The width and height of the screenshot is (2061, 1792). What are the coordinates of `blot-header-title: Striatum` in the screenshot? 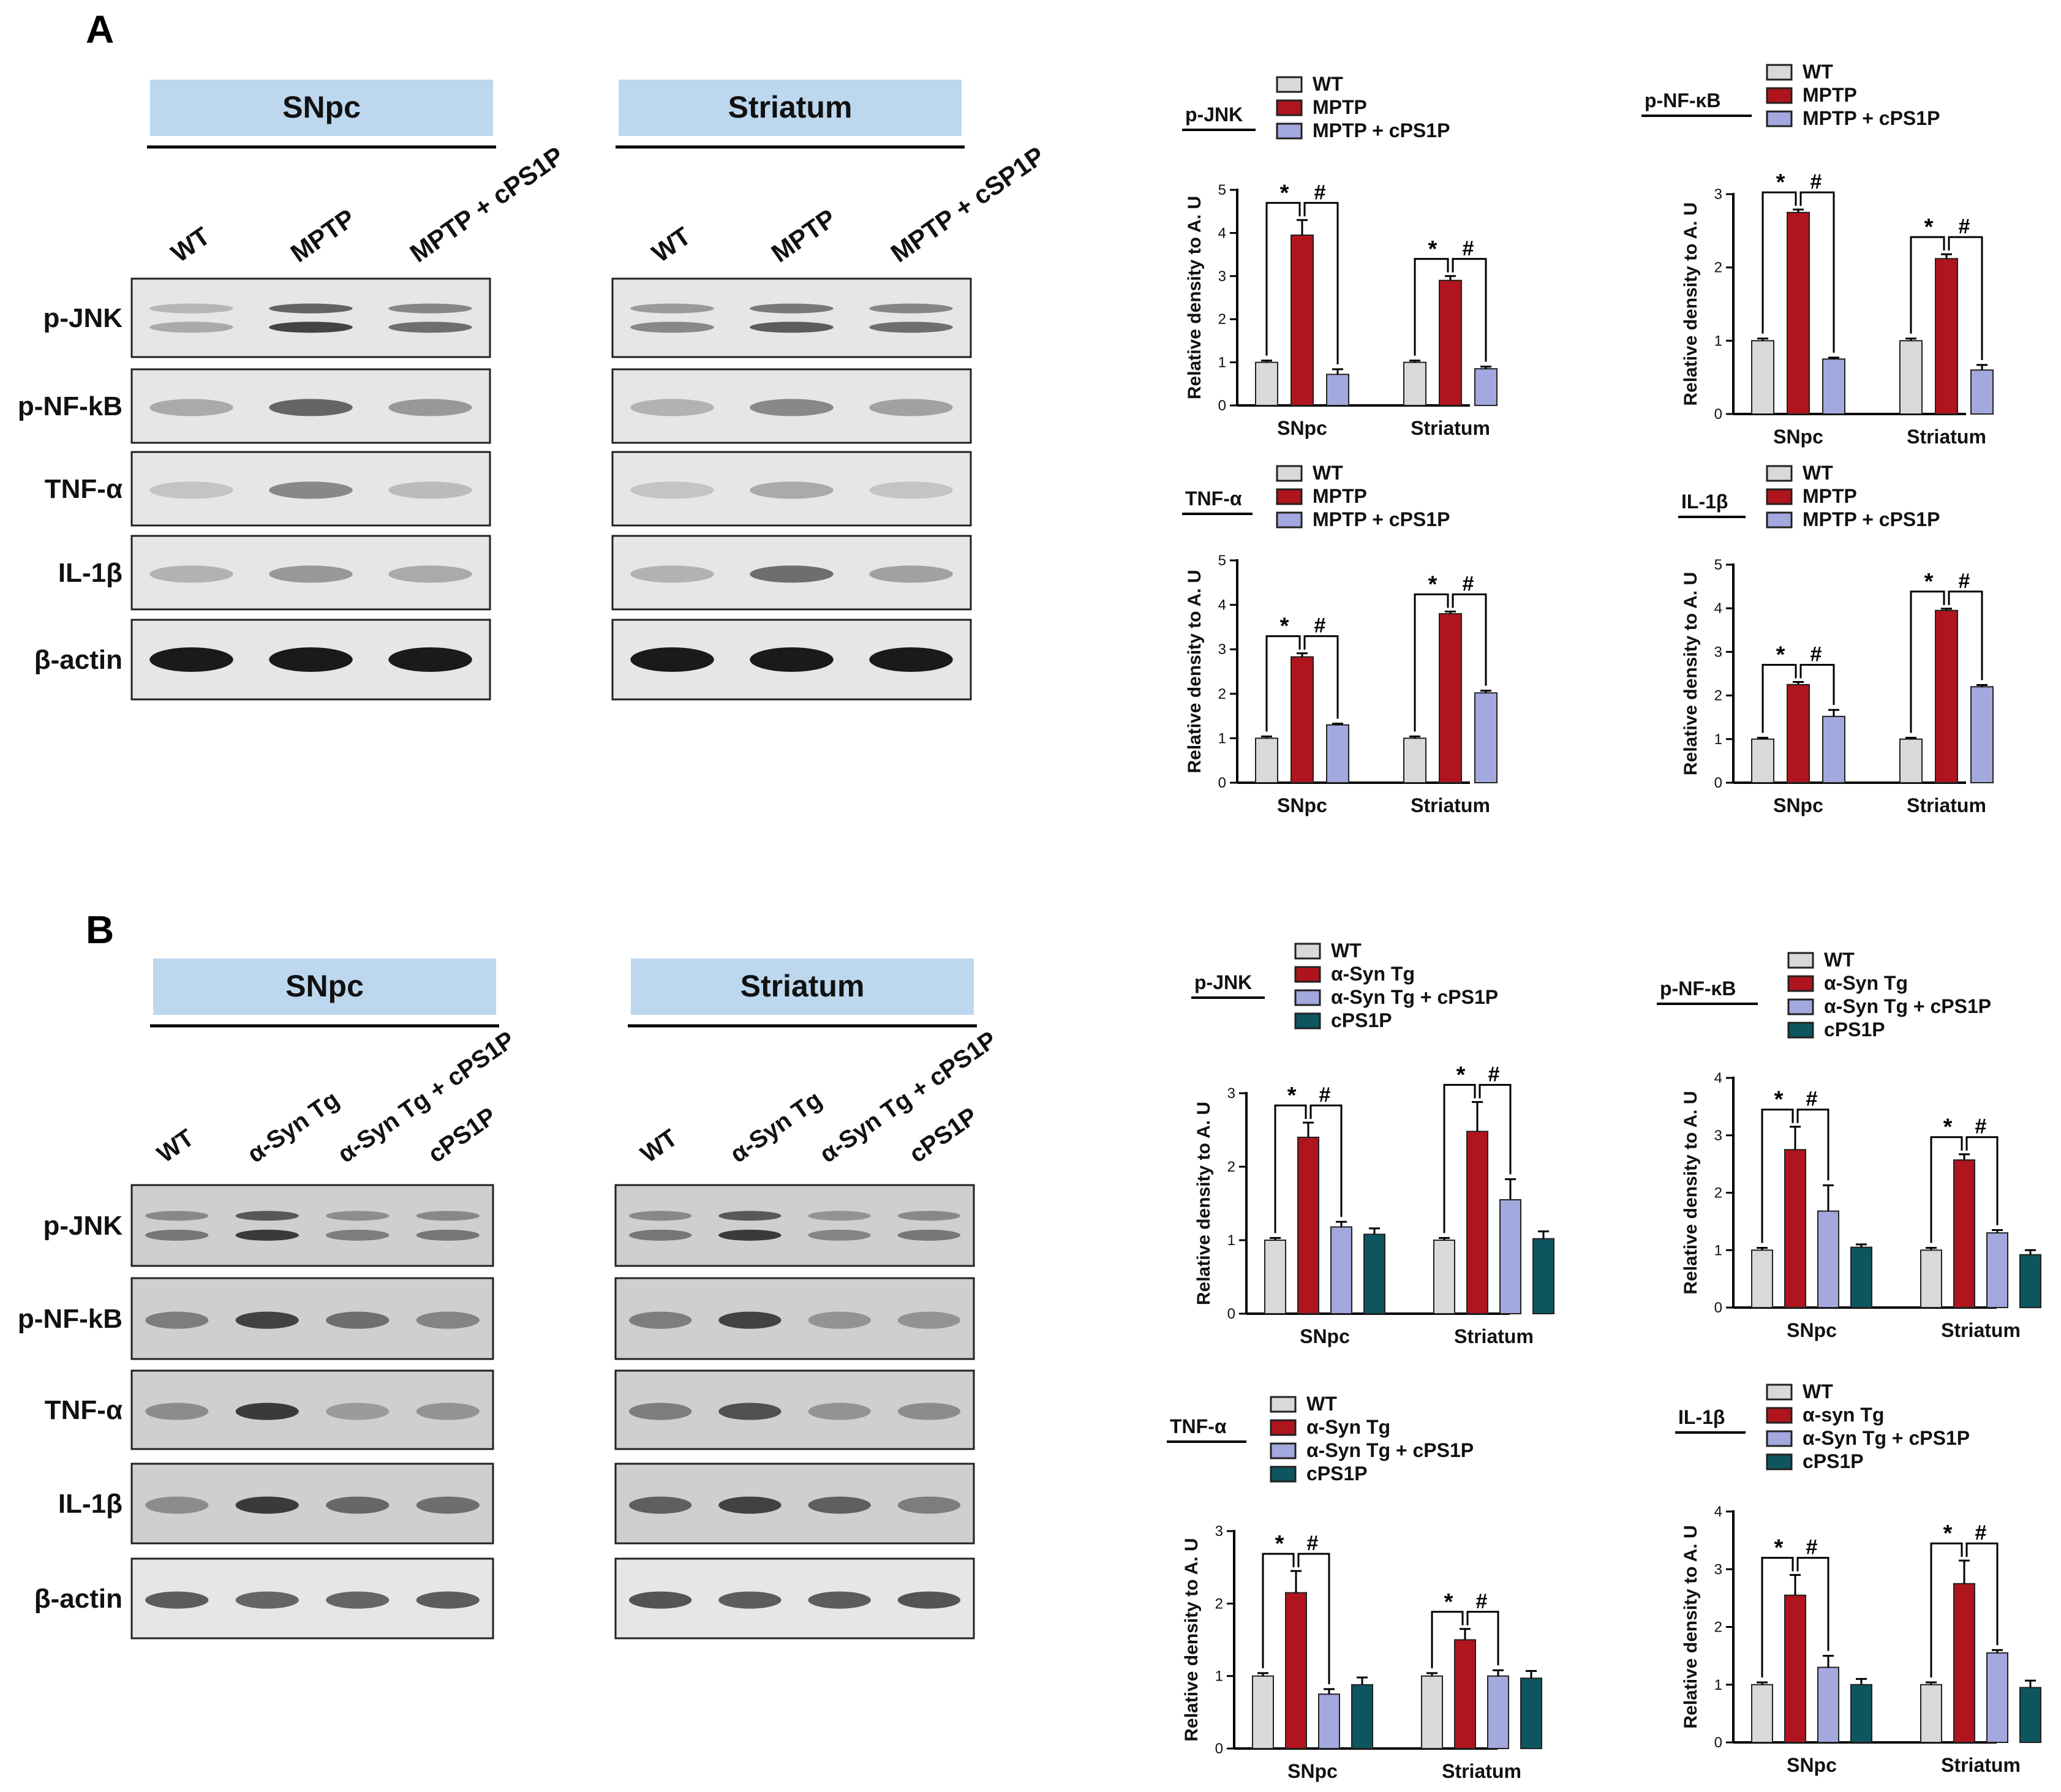 It's located at (791, 107).